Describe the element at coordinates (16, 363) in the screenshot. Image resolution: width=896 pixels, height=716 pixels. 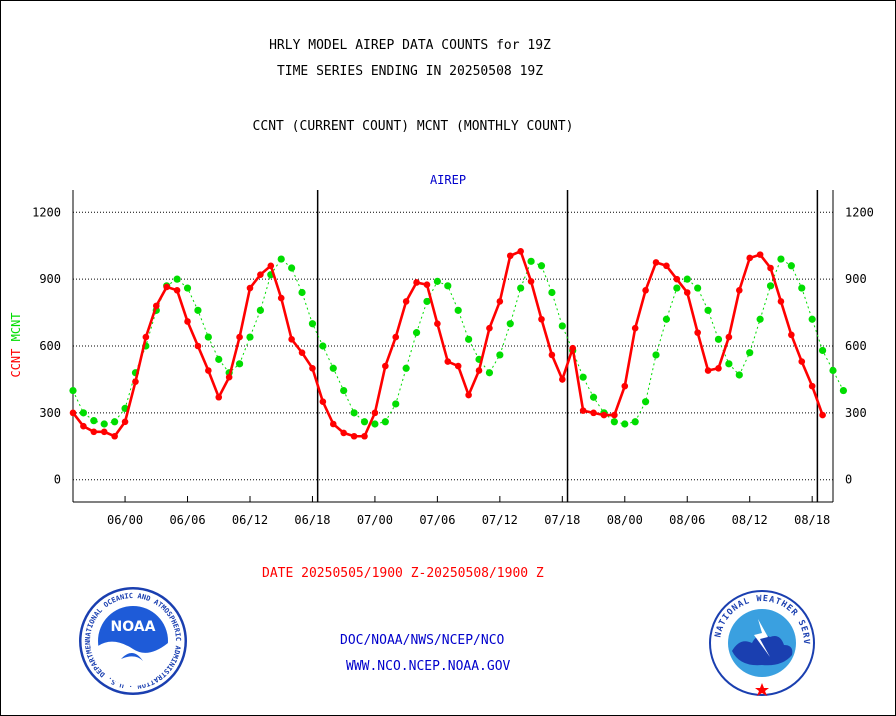
I see `ylabel-ccnt: CCNT` at that location.